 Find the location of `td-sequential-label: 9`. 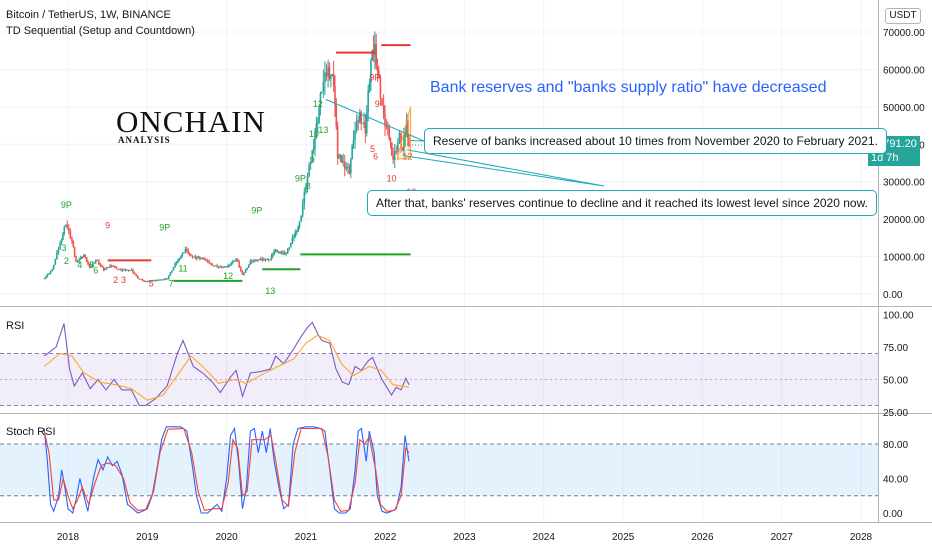

td-sequential-label: 9 is located at coordinates (377, 104).